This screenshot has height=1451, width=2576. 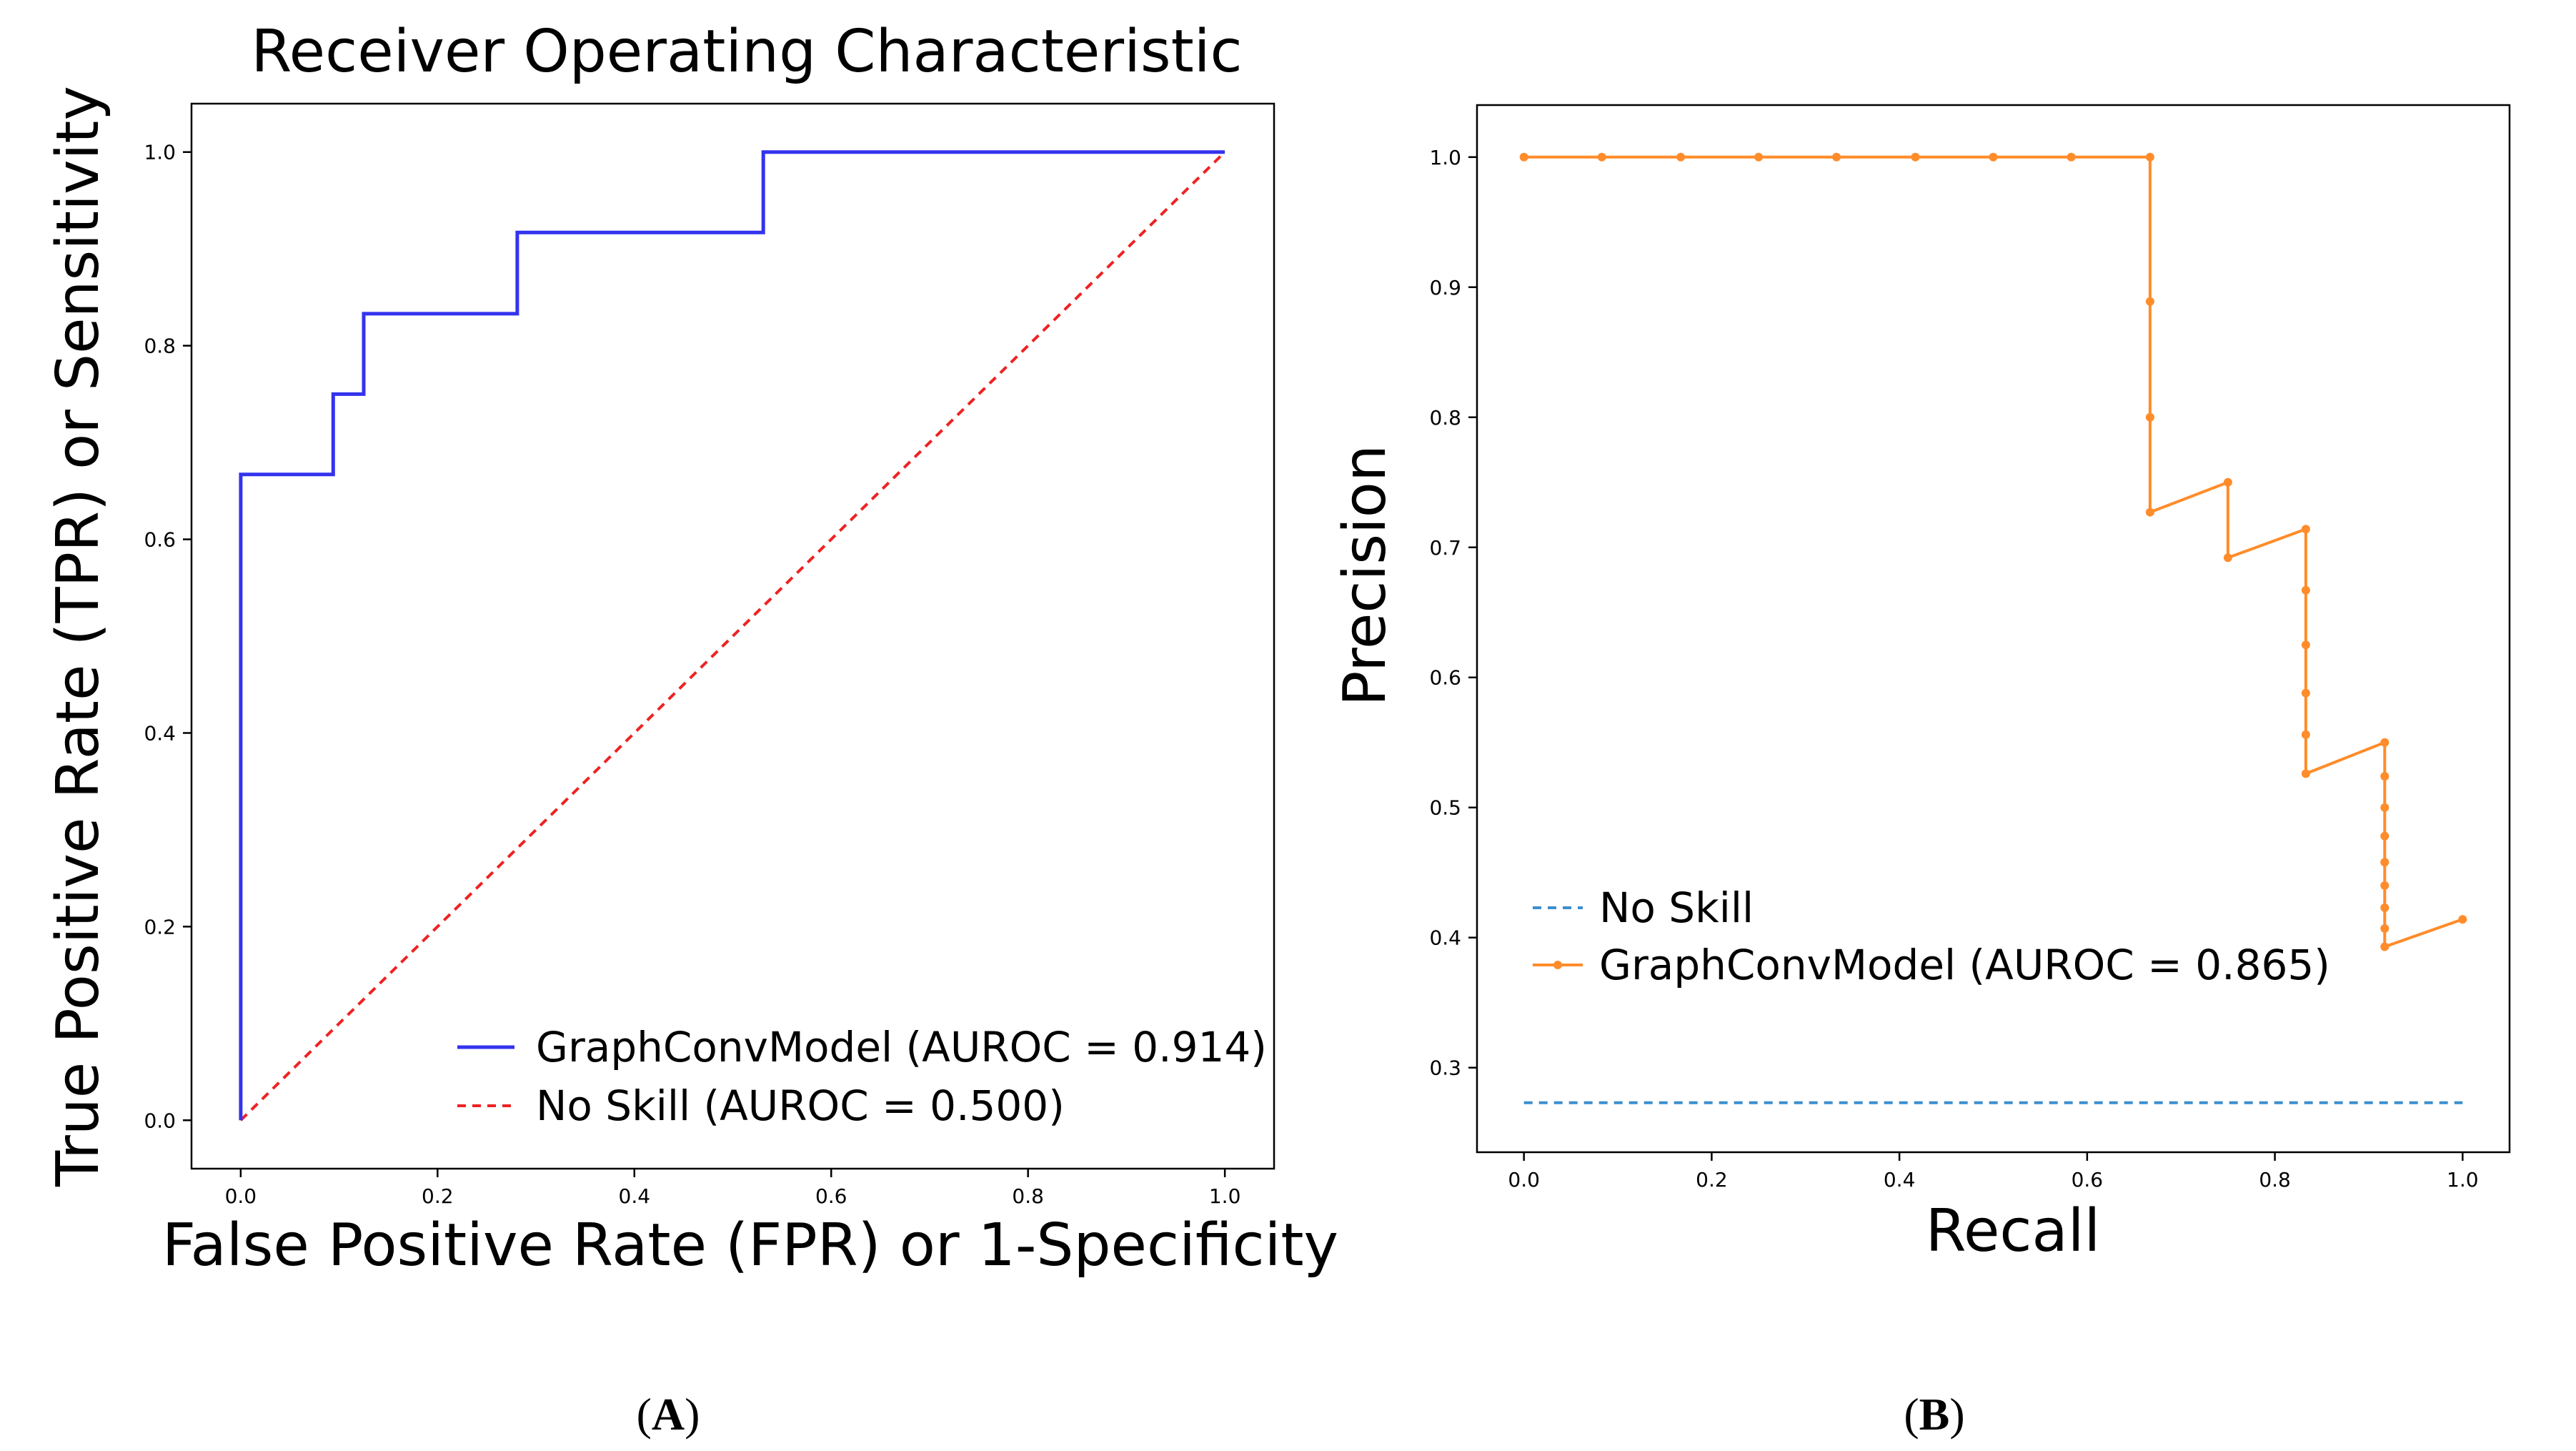 I want to click on roc-y-tick-label: 0.0, so click(x=160, y=1120).